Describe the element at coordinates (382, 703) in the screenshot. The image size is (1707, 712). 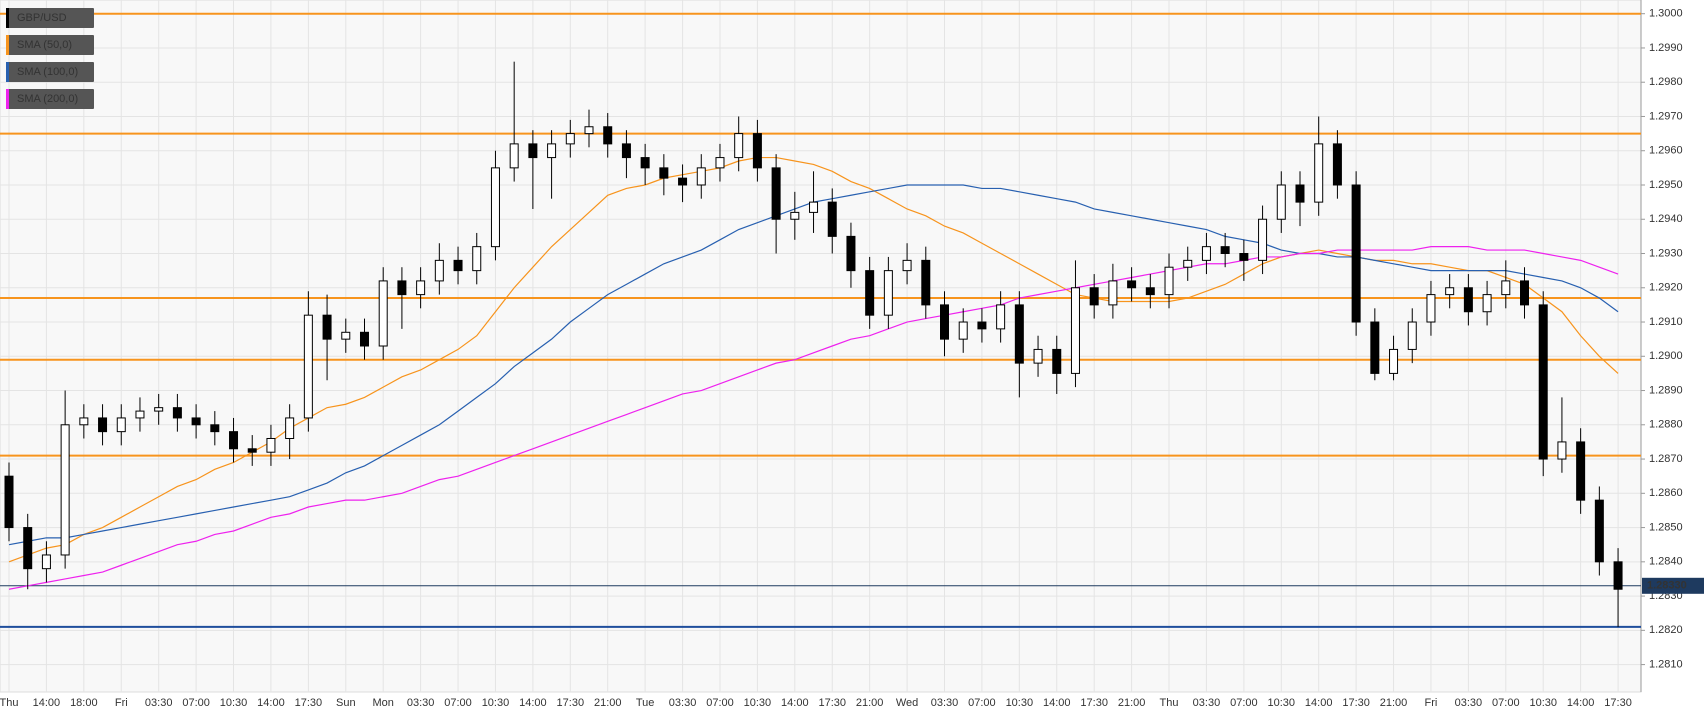
I see `x-tick-label: Mon` at that location.